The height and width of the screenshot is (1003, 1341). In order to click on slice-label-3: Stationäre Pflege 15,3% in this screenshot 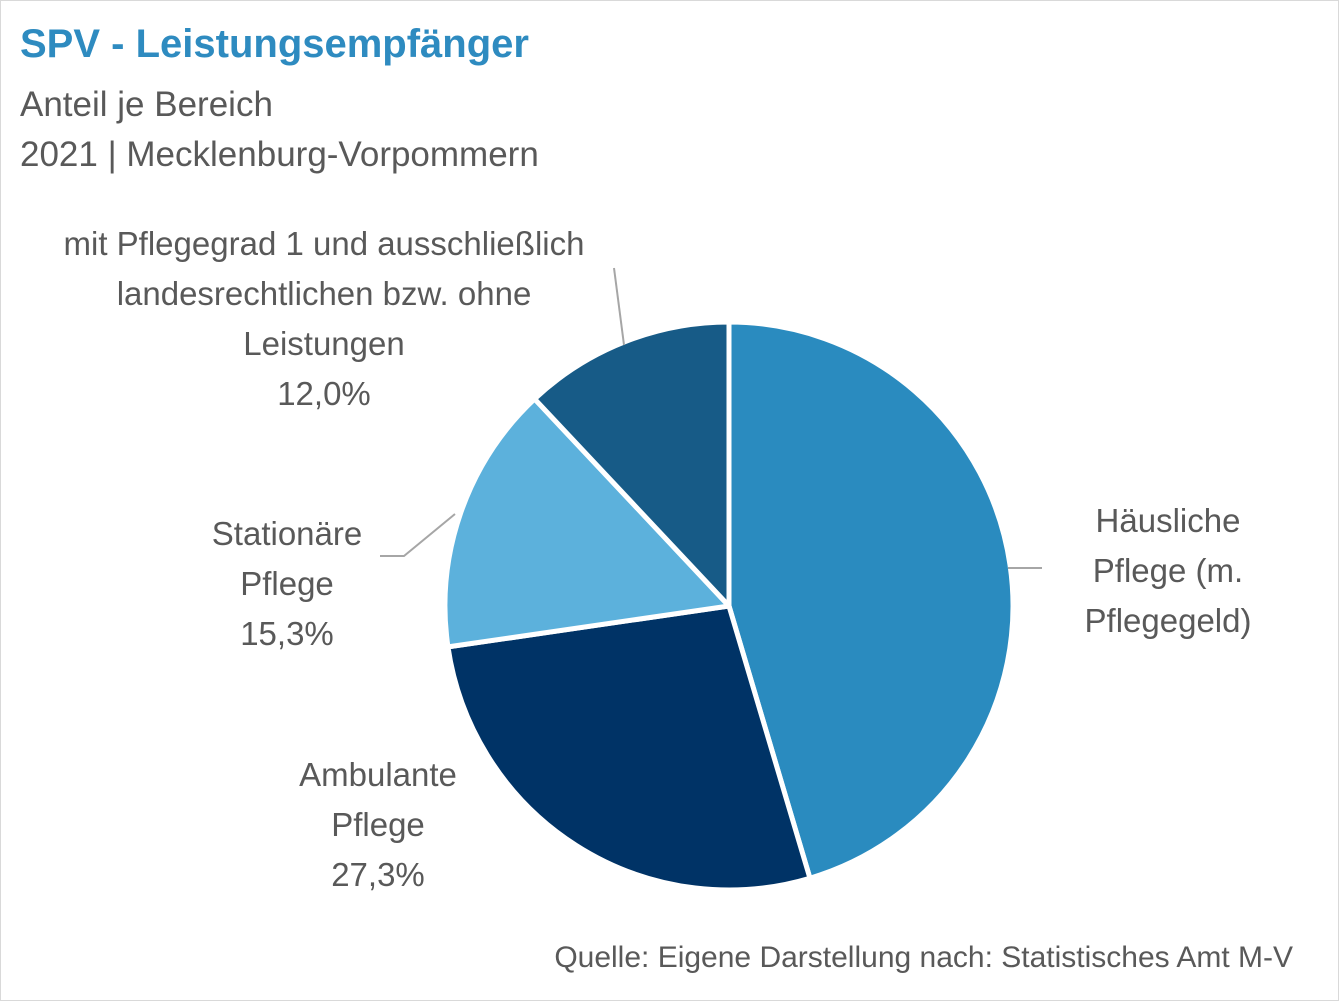, I will do `click(287, 583)`.